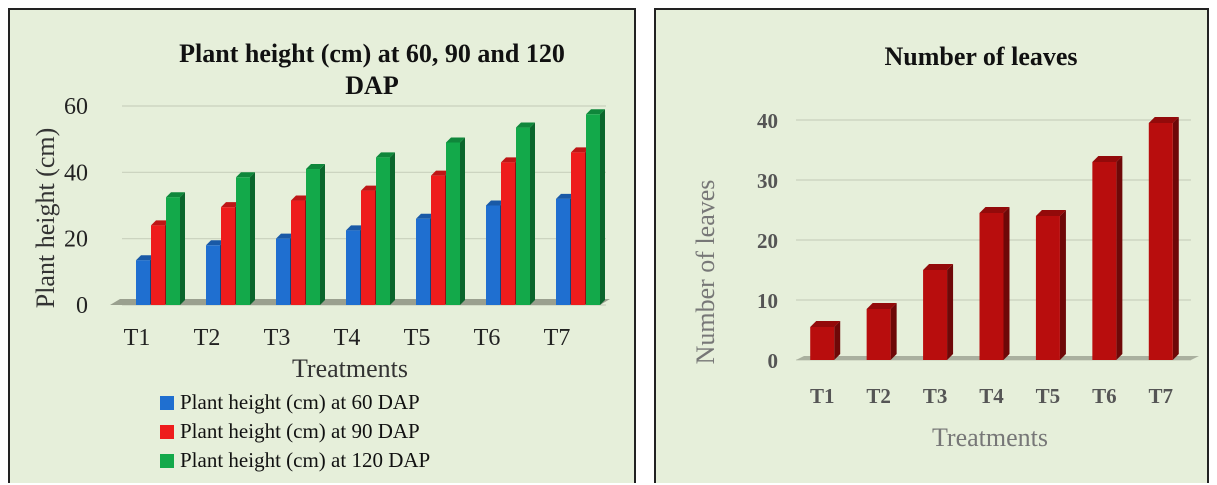 The image size is (1217, 485). What do you see at coordinates (881, 331) in the screenshot?
I see `bar-T2` at bounding box center [881, 331].